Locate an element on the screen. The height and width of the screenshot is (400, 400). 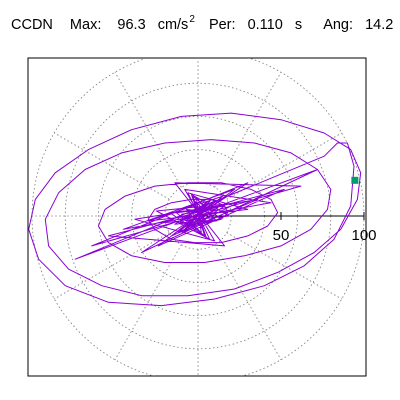
ang-label: Ang: is located at coordinates (338, 25).